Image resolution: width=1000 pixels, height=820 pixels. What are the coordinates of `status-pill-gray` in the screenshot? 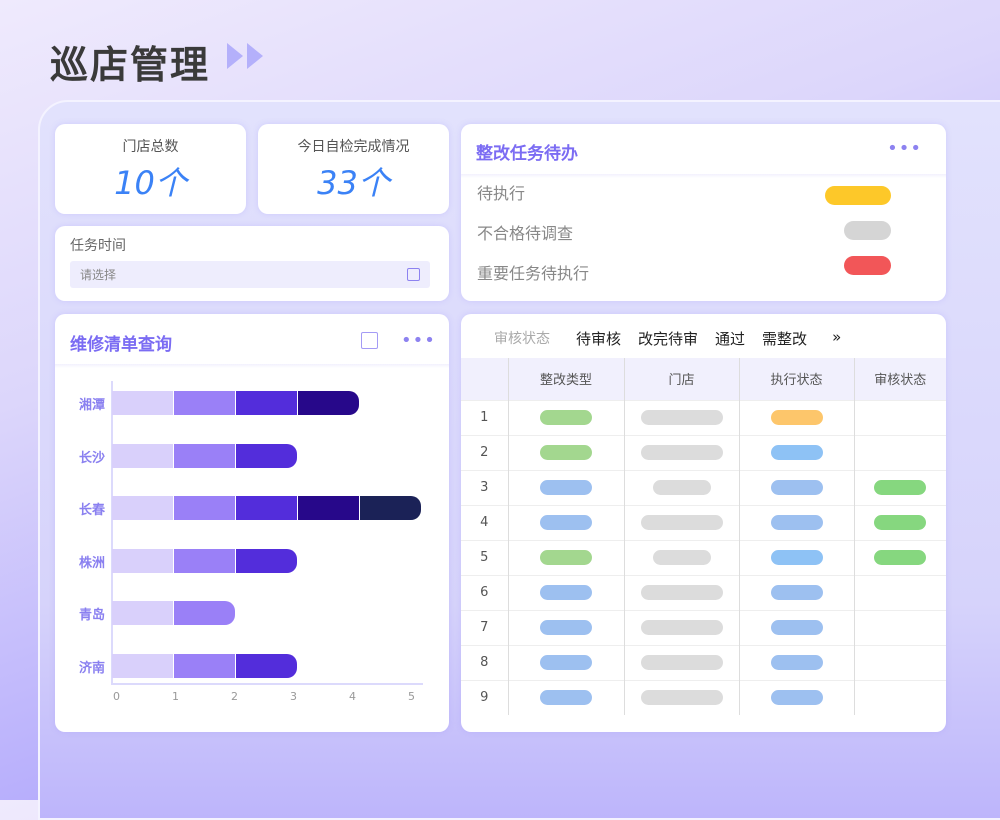 It's located at (867, 230).